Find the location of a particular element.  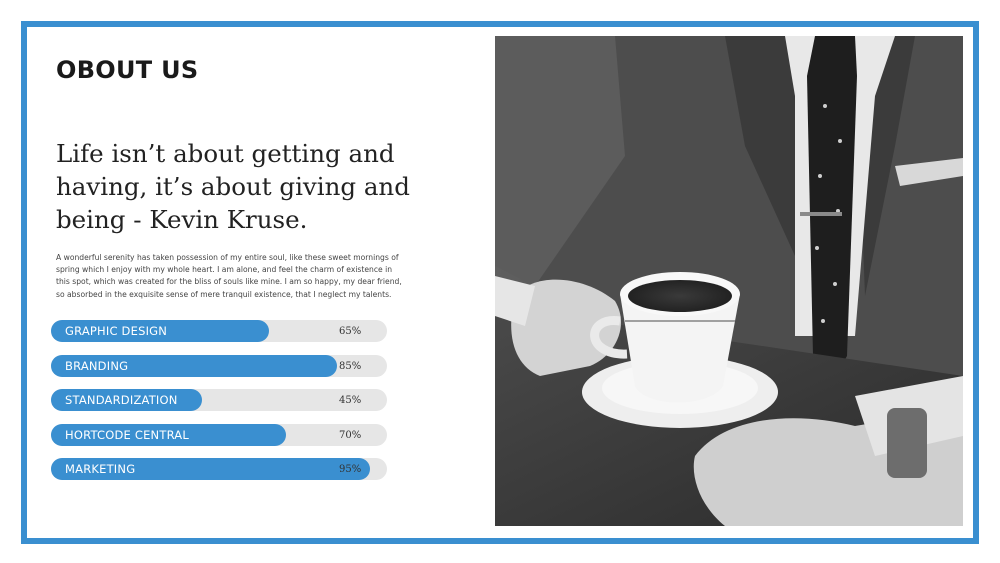

skill-percent: 85% is located at coordinates (350, 366).